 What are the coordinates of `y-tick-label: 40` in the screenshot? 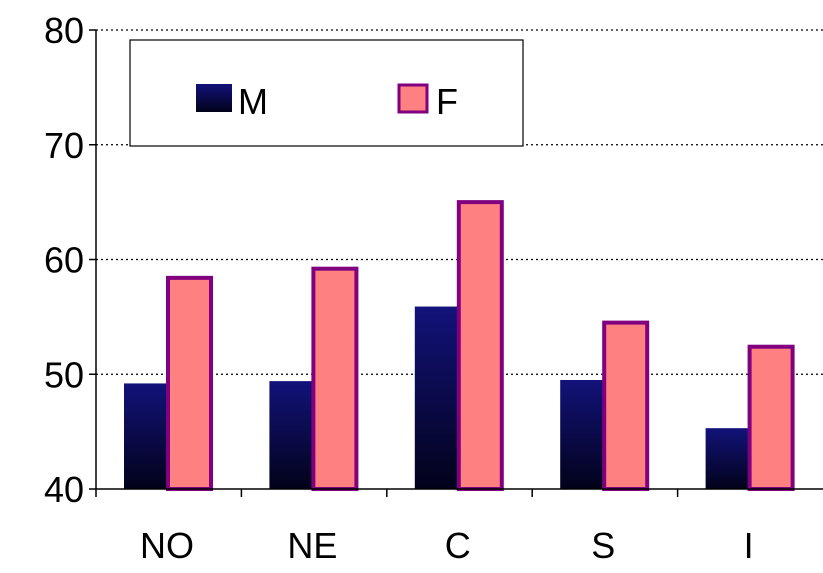 It's located at (64, 489).